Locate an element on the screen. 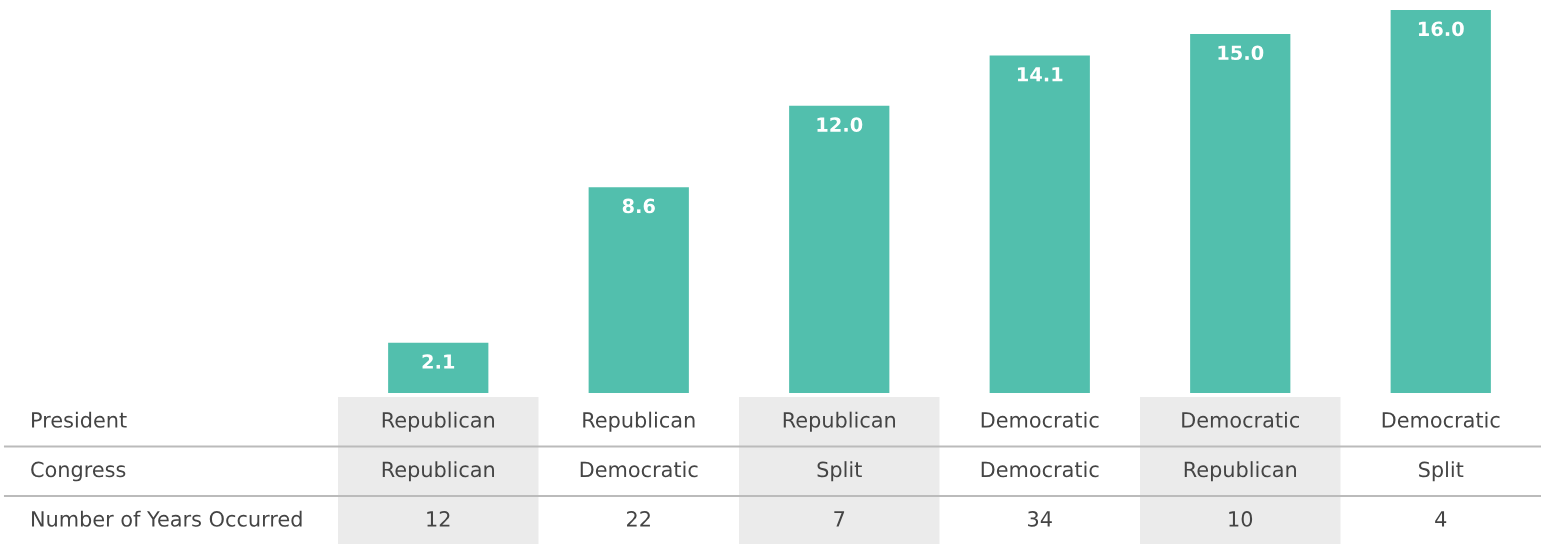  text: 10 is located at coordinates (1241, 519).